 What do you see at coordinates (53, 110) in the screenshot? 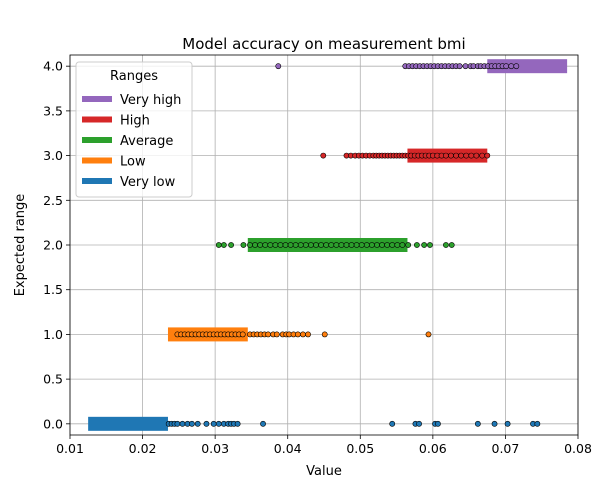
I see `y-tick-label: 3.5` at bounding box center [53, 110].